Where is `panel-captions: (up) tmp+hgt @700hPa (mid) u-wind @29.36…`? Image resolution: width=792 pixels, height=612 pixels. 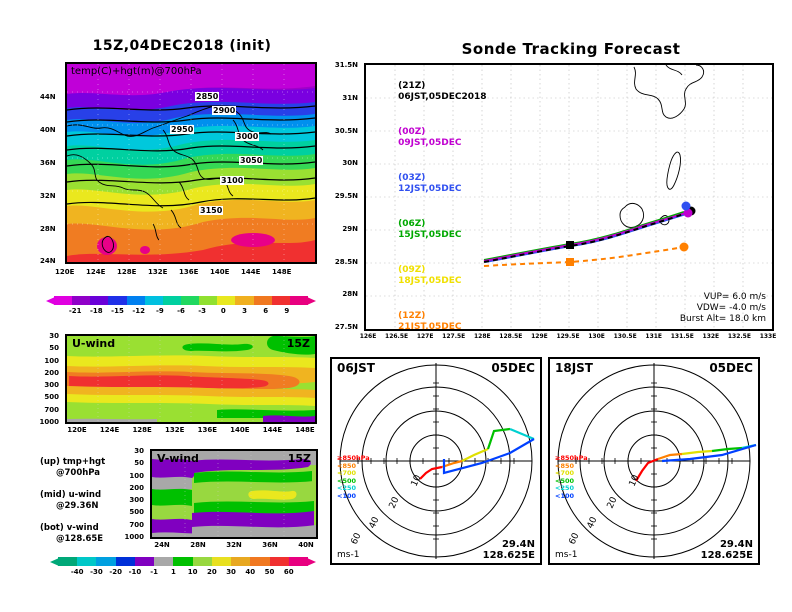 panel-captions: (up) tmp+hgt @700hPa (mid) u-wind @29.36… is located at coordinates (95, 501).